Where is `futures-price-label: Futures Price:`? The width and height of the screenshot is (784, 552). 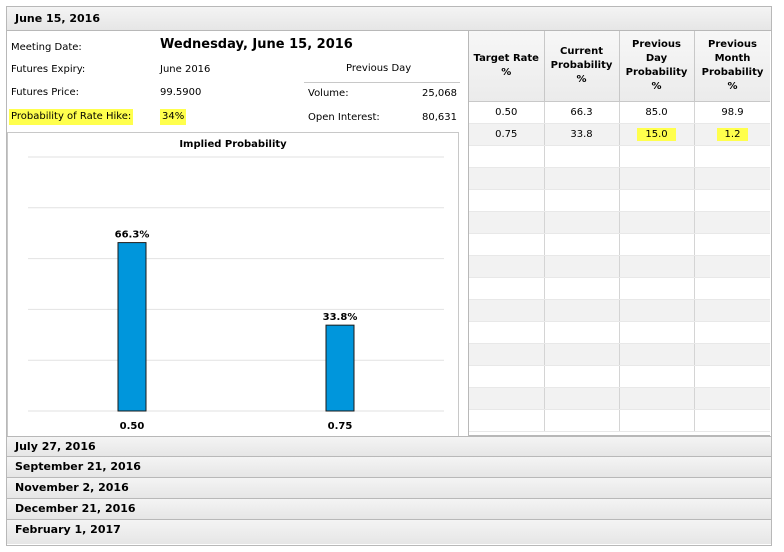 futures-price-label: Futures Price: is located at coordinates (45, 92).